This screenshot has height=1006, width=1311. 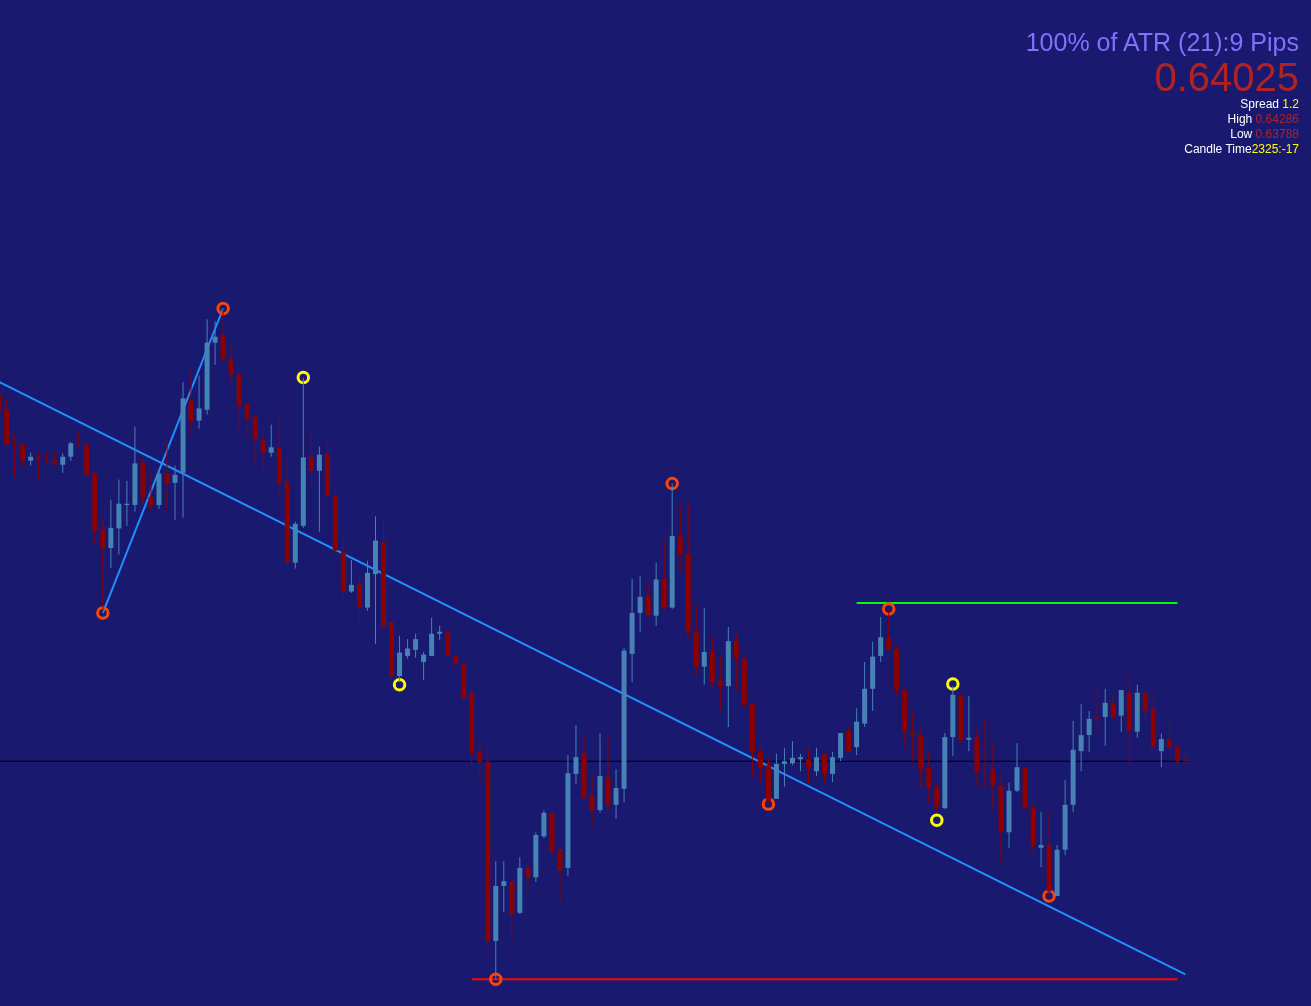 What do you see at coordinates (1241, 149) in the screenshot?
I see `text: Candle Time2325:-17` at bounding box center [1241, 149].